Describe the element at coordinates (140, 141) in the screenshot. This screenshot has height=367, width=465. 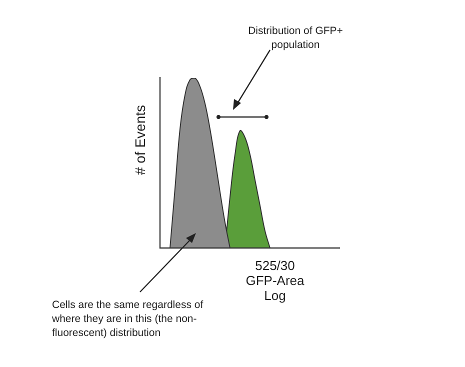
I see `y-axis-title: # of Events` at that location.